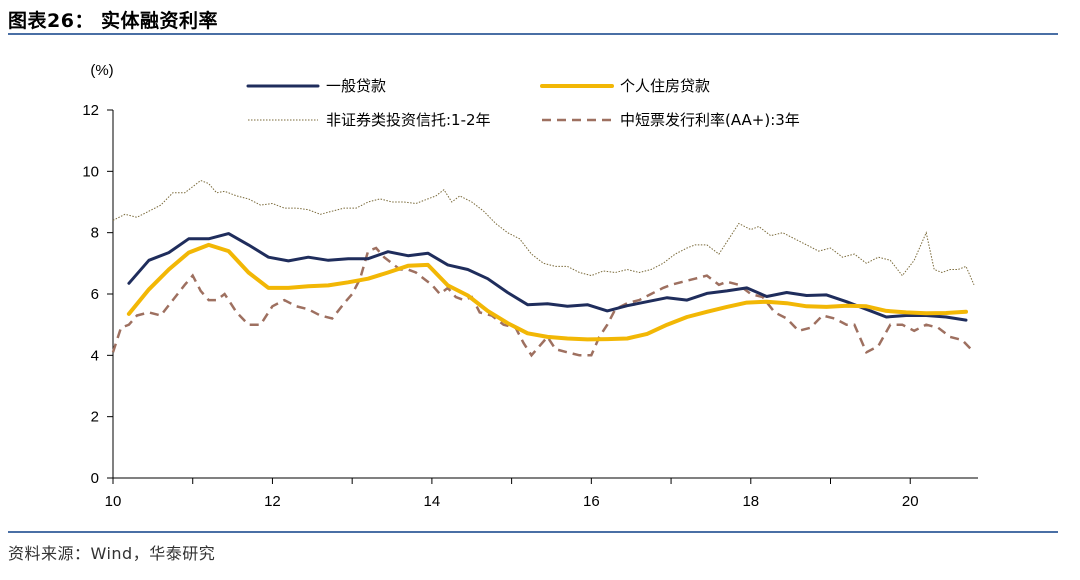 The width and height of the screenshot is (1080, 580). Describe the element at coordinates (95, 355) in the screenshot. I see `y-tick-label: 4` at that location.